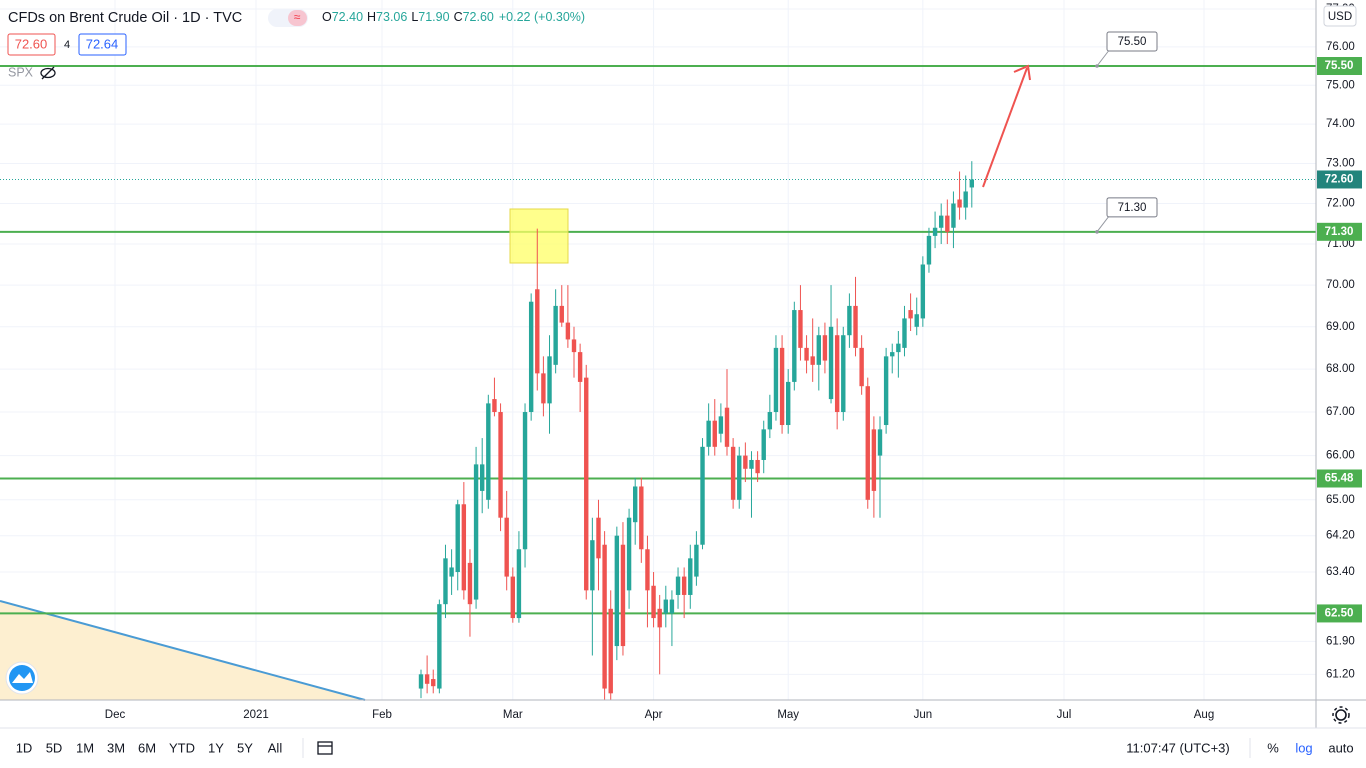  Describe the element at coordinates (1339, 179) in the screenshot. I see `last-price-box` at that location.